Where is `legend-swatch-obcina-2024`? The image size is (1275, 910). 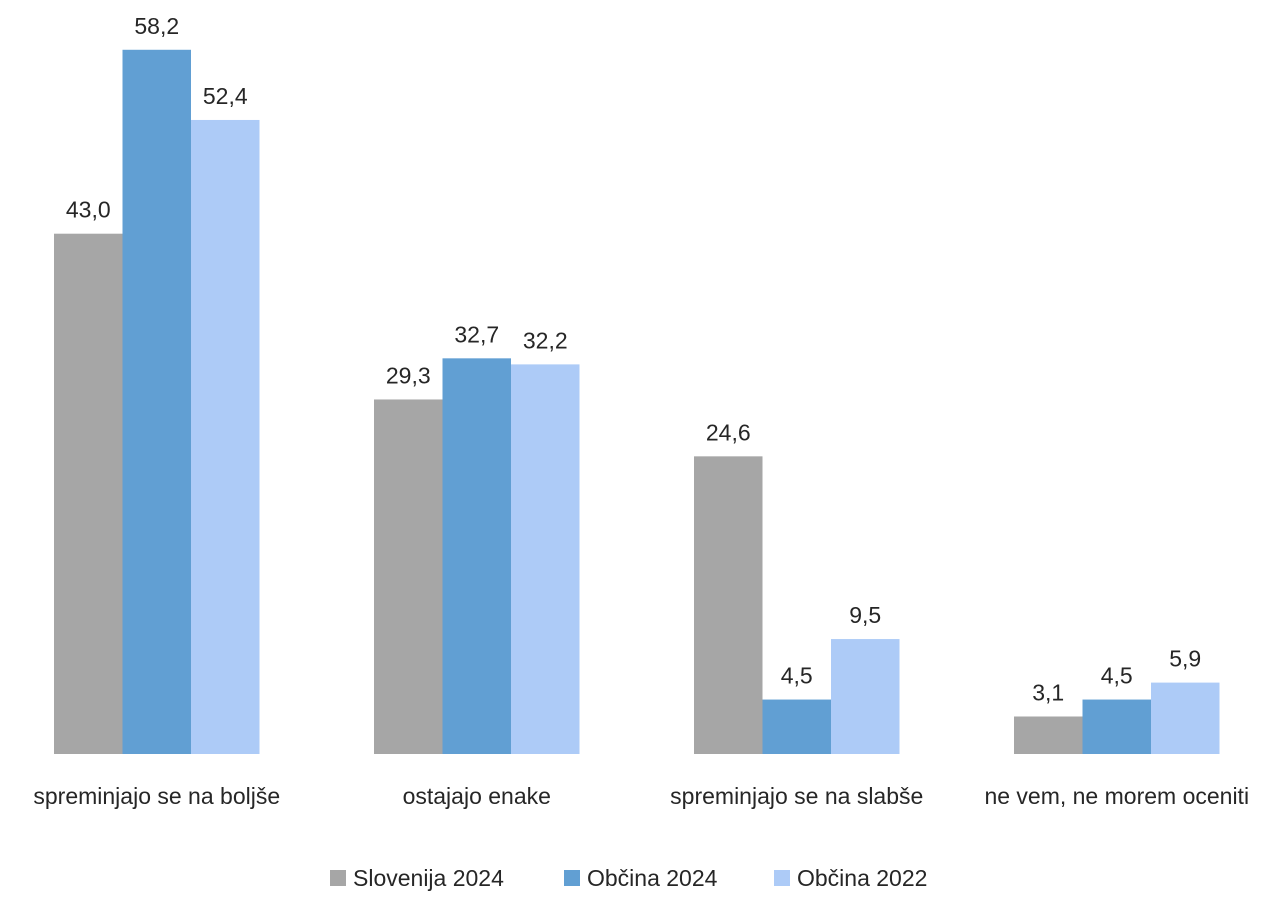 legend-swatch-obcina-2024 is located at coordinates (572, 878).